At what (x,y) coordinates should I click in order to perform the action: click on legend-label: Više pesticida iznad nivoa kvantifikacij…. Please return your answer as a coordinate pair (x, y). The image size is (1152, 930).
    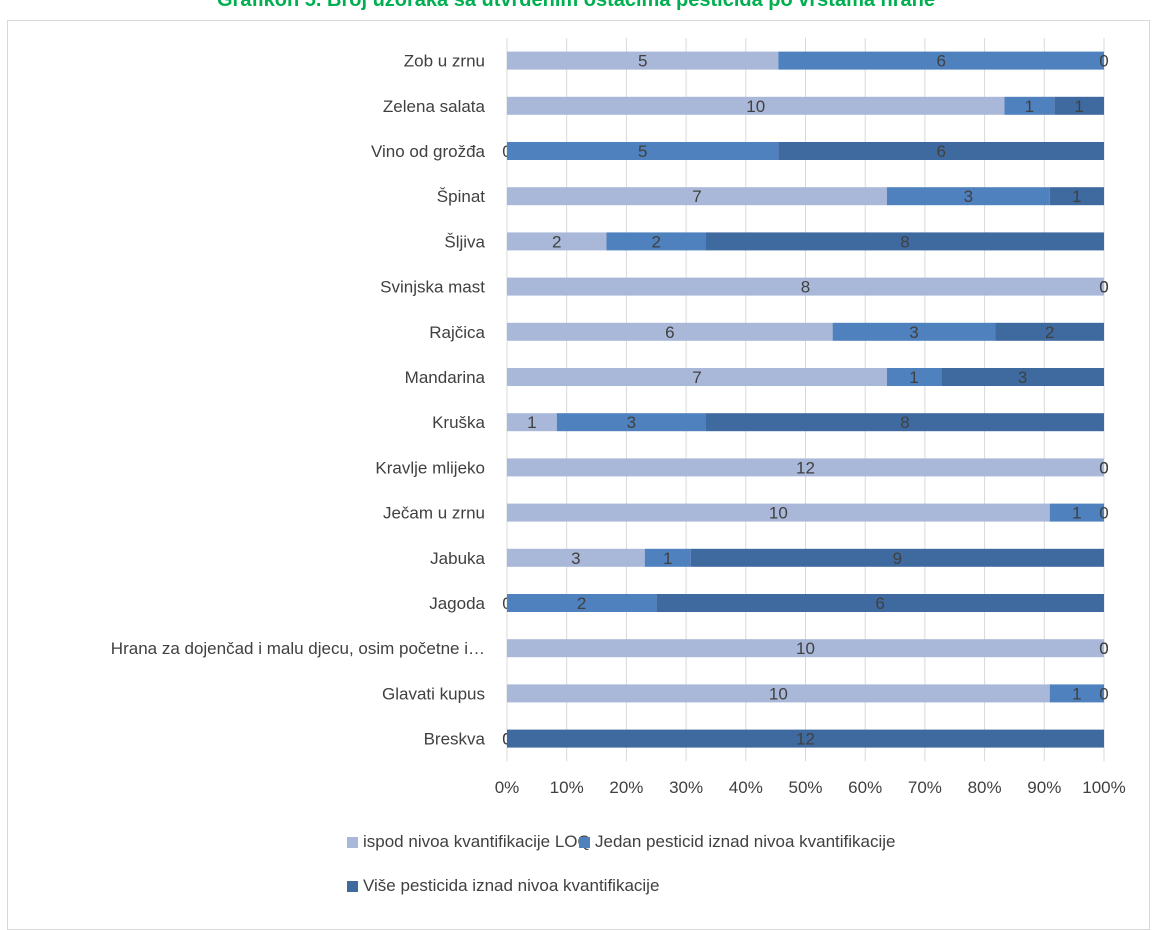
    Looking at the image, I should click on (511, 885).